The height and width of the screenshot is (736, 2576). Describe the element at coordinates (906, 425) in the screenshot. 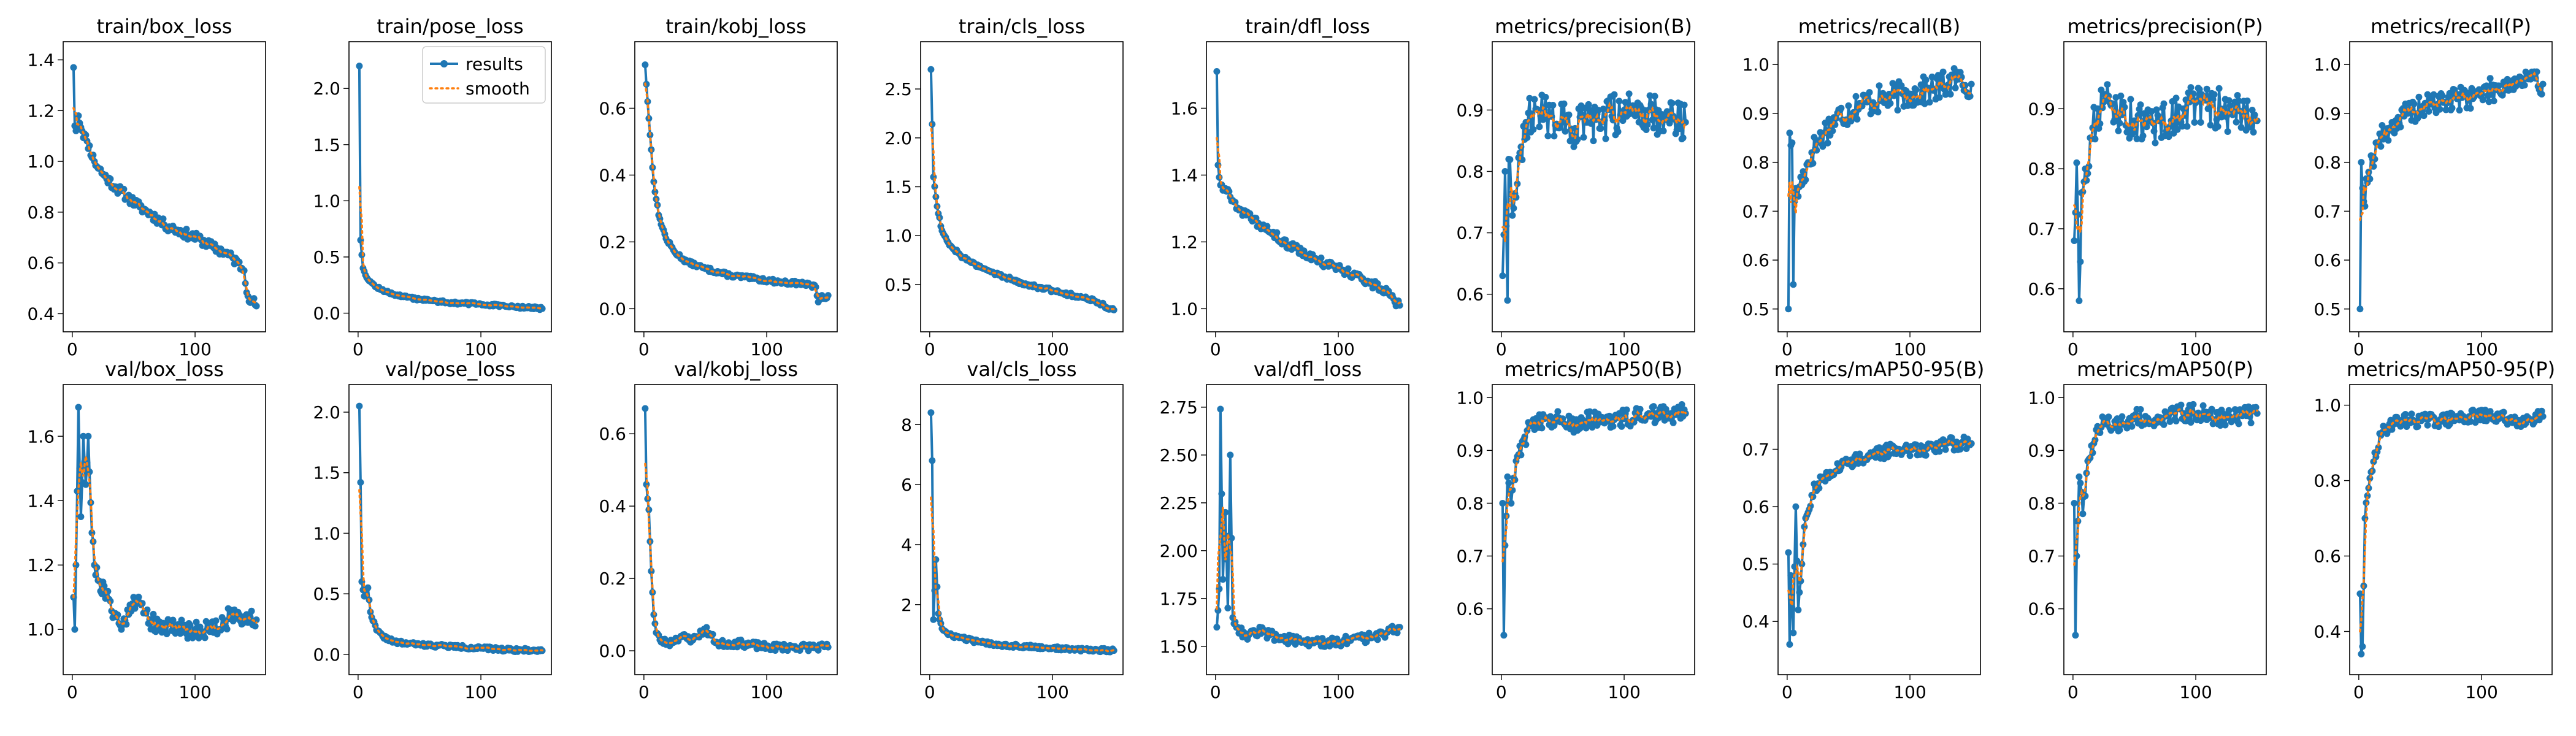

I see `y-tick-label: 8` at that location.